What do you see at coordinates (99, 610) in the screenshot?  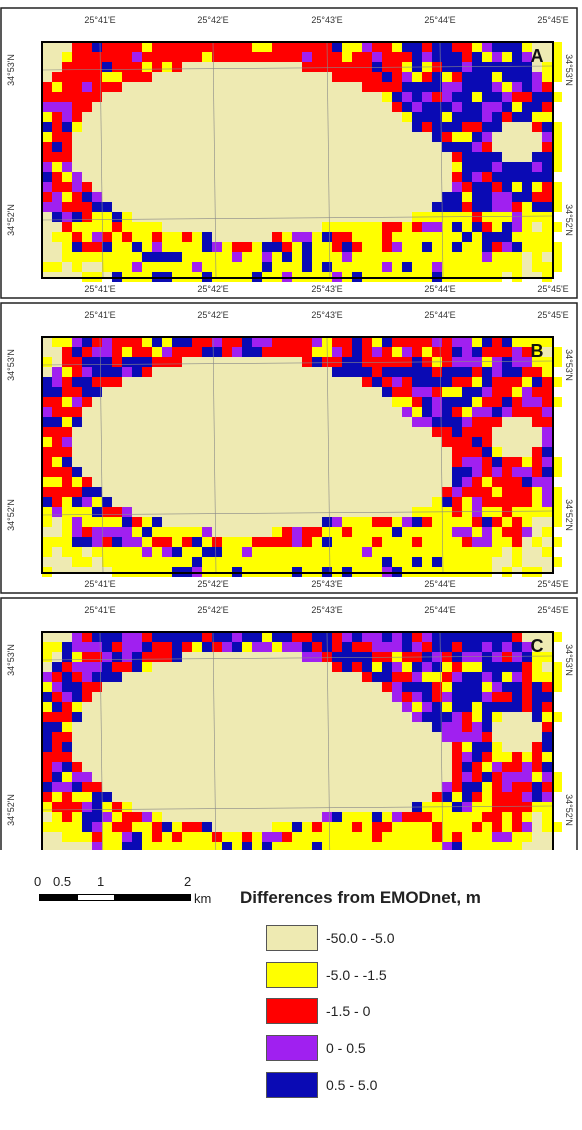 I see `lon-tick-top: 25°41'E` at bounding box center [99, 610].